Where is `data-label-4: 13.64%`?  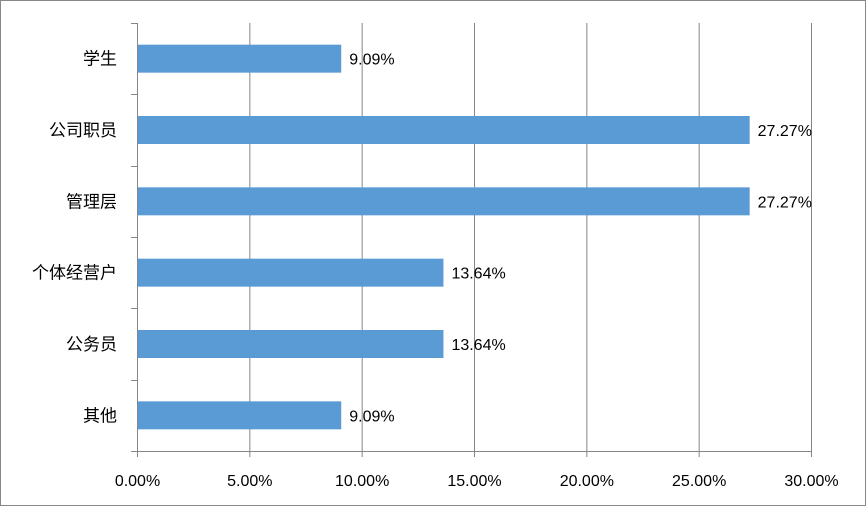 data-label-4: 13.64% is located at coordinates (478, 345).